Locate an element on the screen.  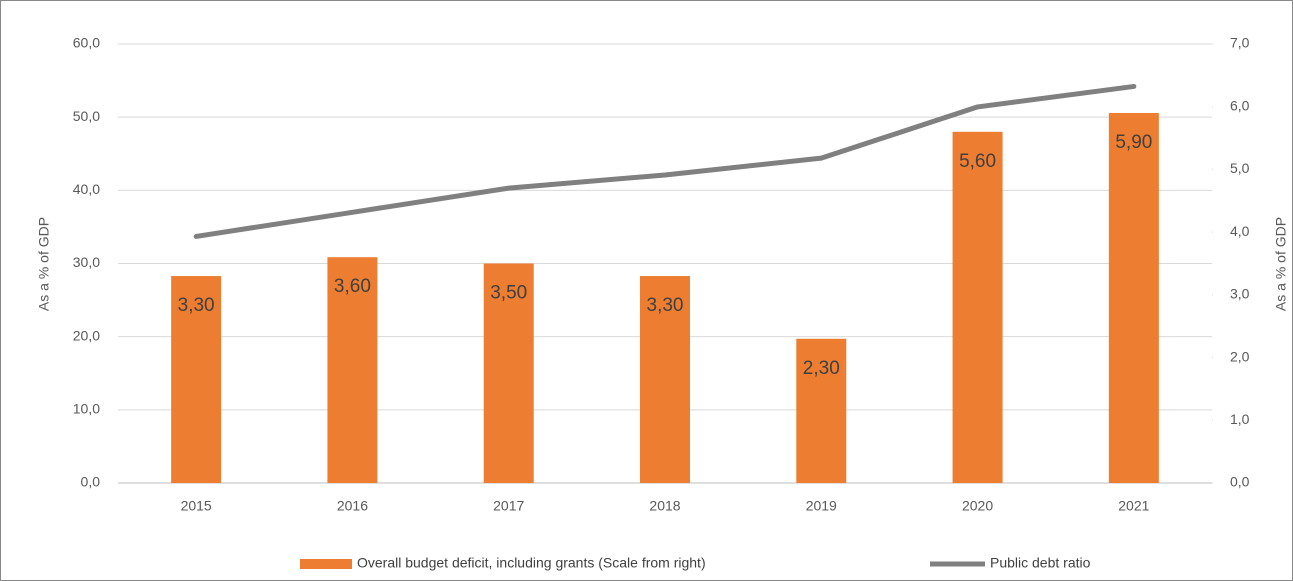
x-tick-label: 2015 is located at coordinates (196, 506).